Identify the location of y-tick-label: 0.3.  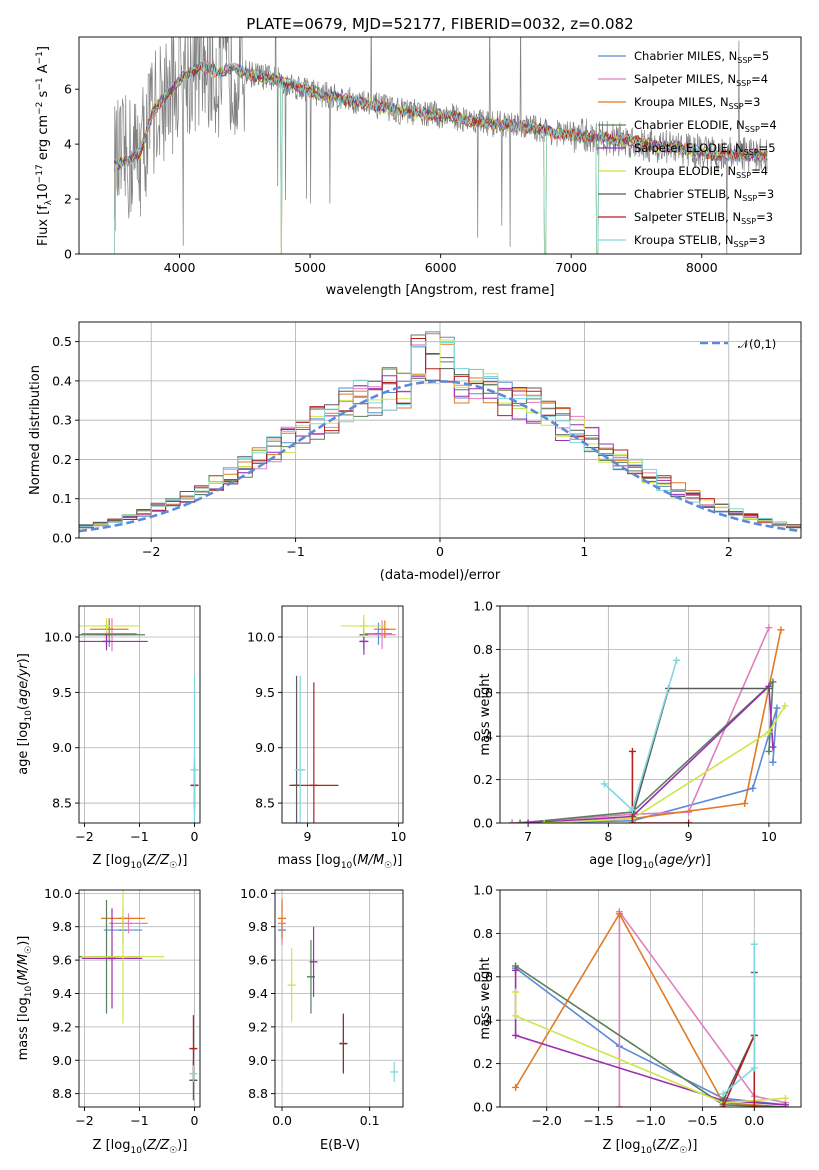
(62, 420).